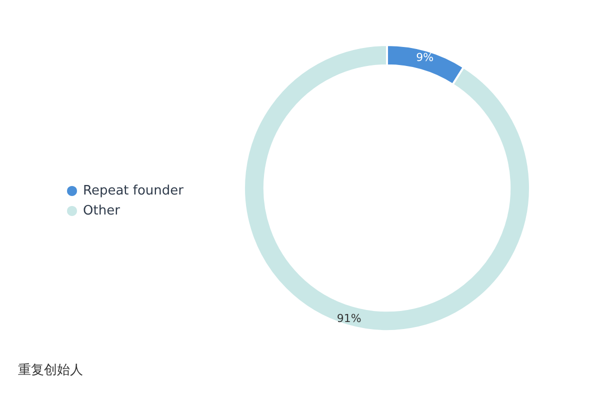 This screenshot has width=600, height=402. I want to click on data-label: 9%, so click(425, 57).